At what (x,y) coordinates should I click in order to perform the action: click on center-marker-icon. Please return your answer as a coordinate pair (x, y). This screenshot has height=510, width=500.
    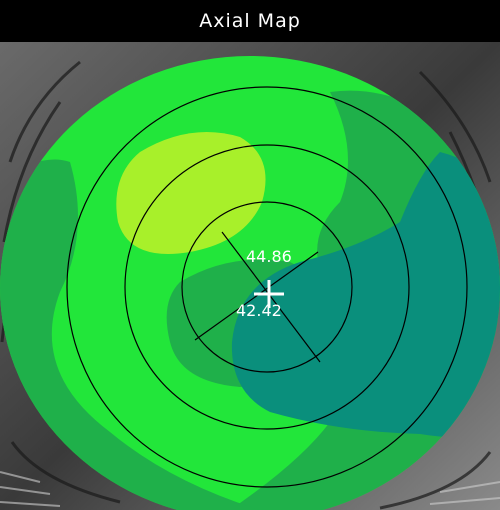
    Looking at the image, I should click on (269, 294).